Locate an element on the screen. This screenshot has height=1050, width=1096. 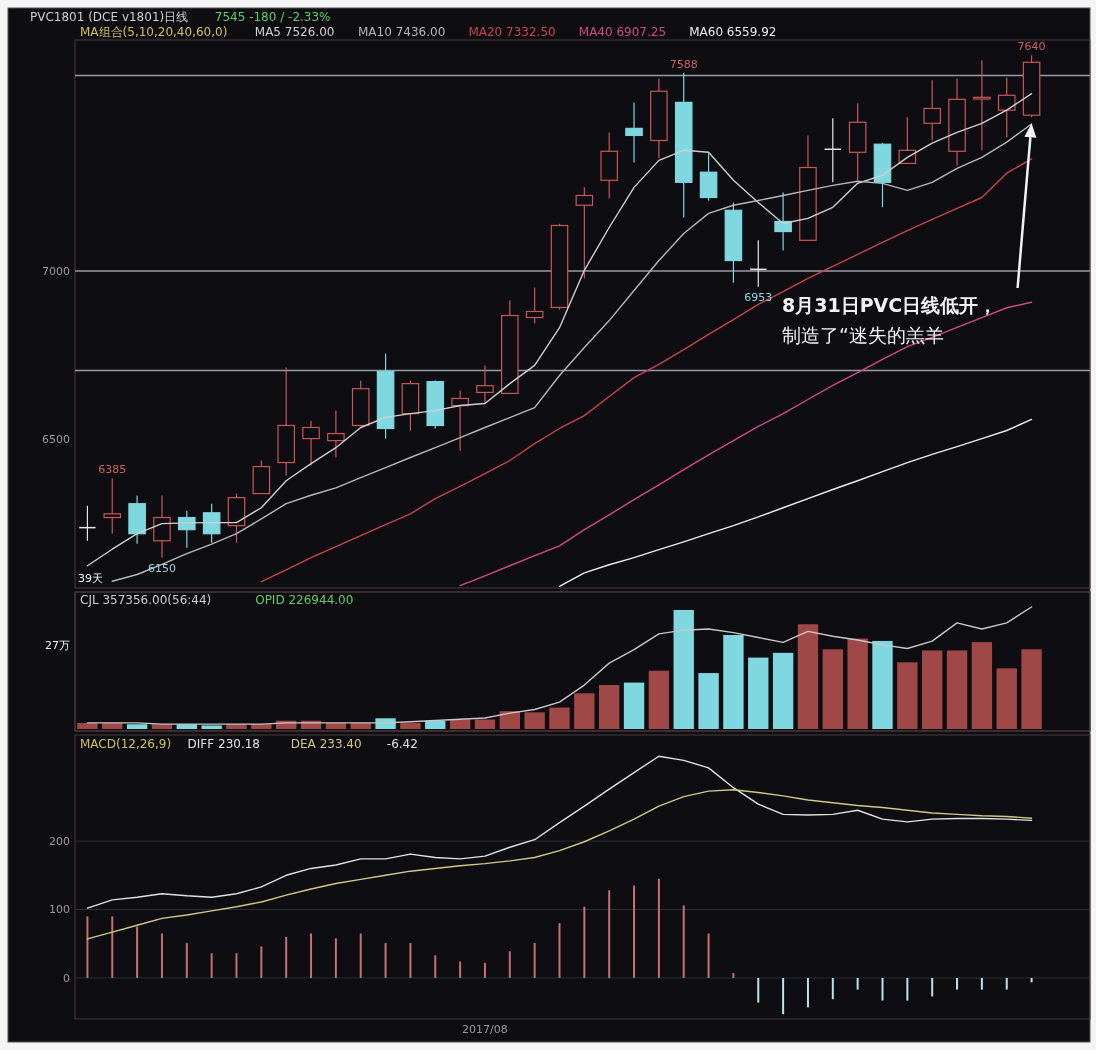
legend-title: MACD(12,26,9) is located at coordinates (126, 744).